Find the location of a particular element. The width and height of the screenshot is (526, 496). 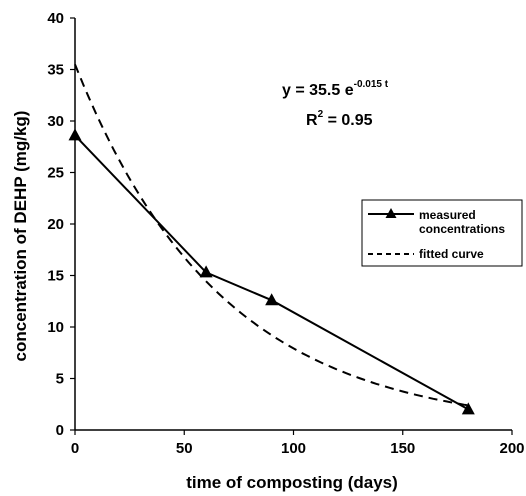

legend-label-measured-line1: measured is located at coordinates (447, 215).